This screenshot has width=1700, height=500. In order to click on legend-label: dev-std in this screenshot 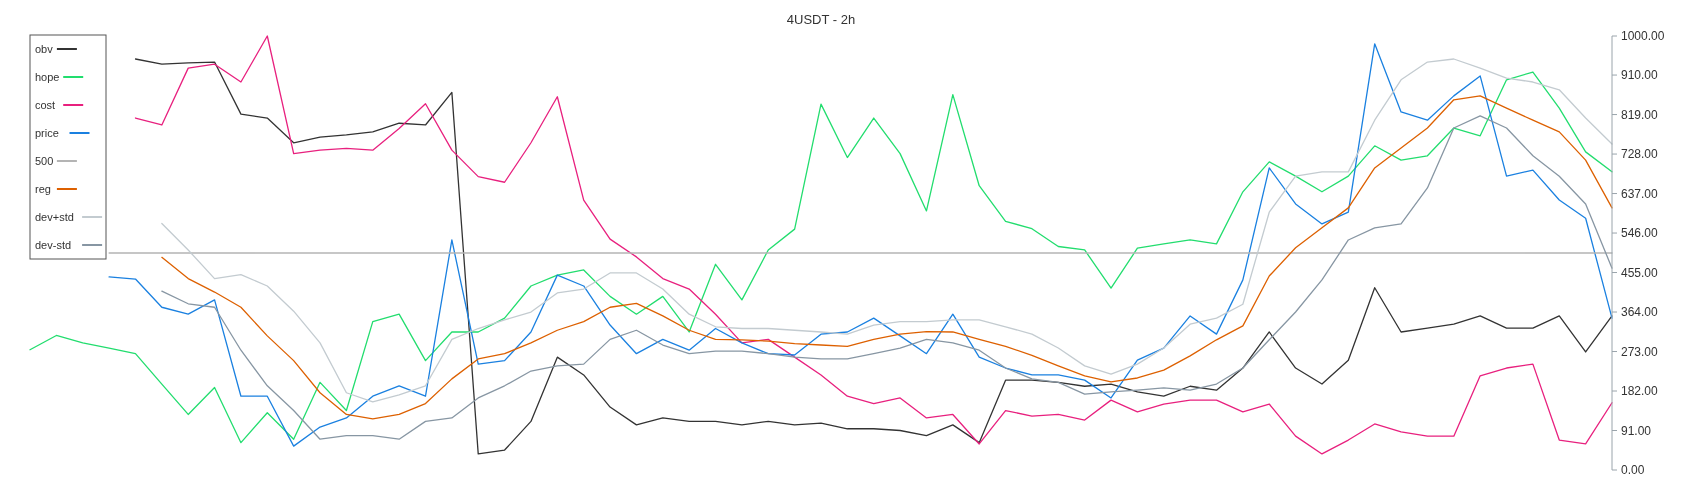, I will do `click(53, 245)`.